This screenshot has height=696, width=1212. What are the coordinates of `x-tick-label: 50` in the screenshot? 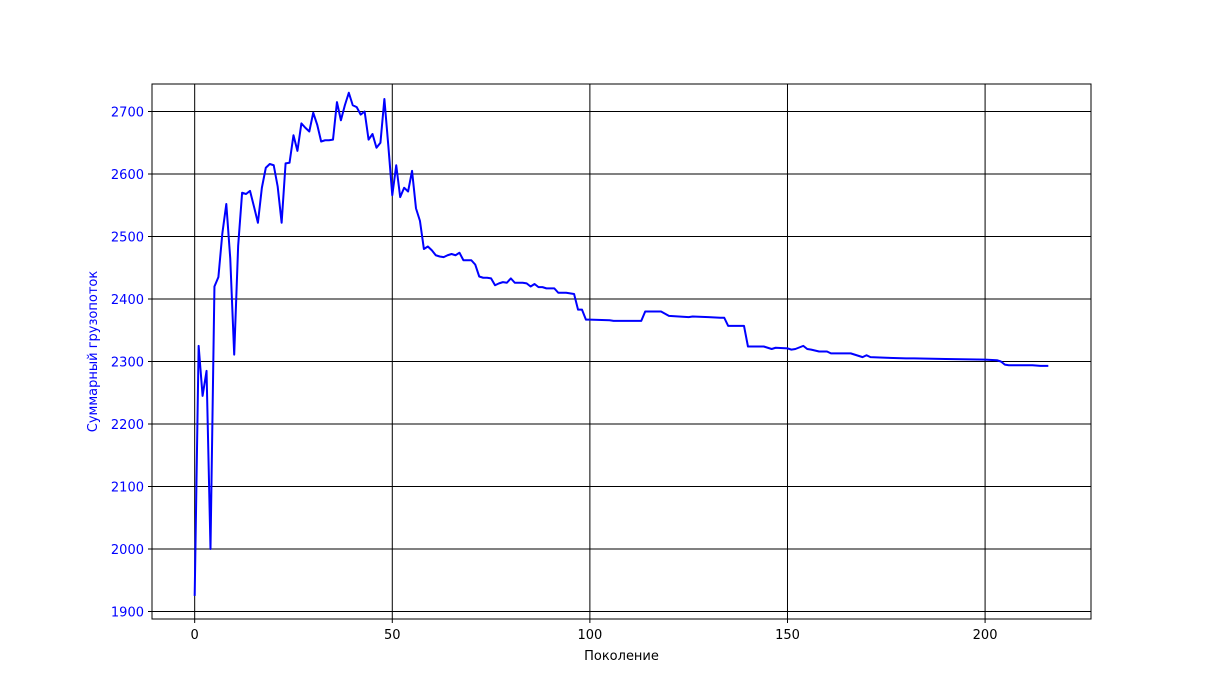 It's located at (392, 635).